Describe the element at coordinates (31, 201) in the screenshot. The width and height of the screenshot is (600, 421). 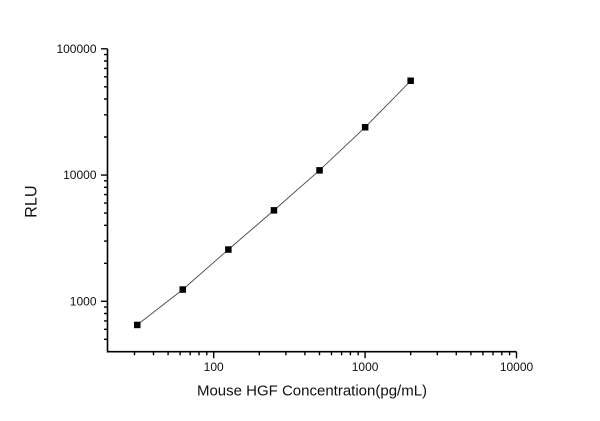
I see `svg-text: RLU` at that location.